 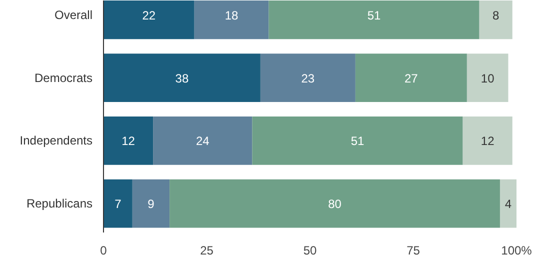 What do you see at coordinates (231, 15) in the screenshot?
I see `data-label: 18` at bounding box center [231, 15].